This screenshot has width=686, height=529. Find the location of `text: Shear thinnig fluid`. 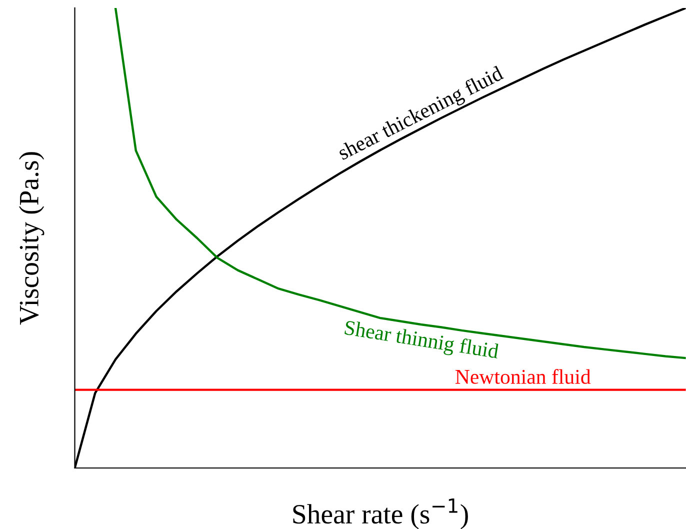

text: Shear thinnig fluid is located at coordinates (422, 341).